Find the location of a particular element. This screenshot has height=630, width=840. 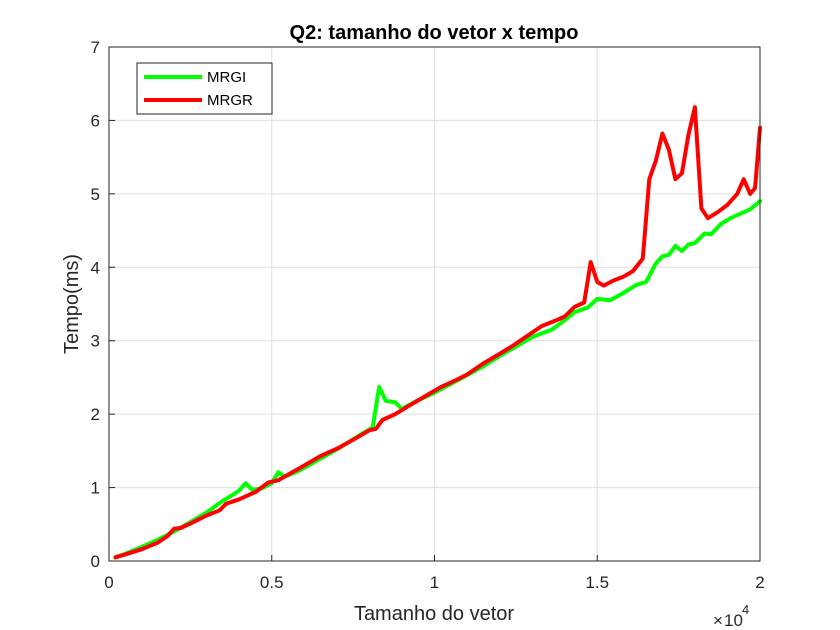

legend: MRGI MRGR is located at coordinates (204, 88).